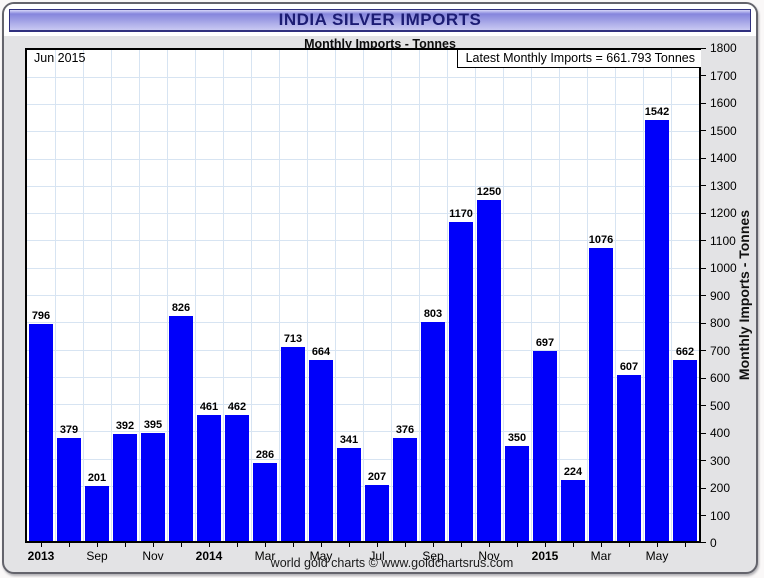  I want to click on y-tick-label: 500, so click(720, 405).